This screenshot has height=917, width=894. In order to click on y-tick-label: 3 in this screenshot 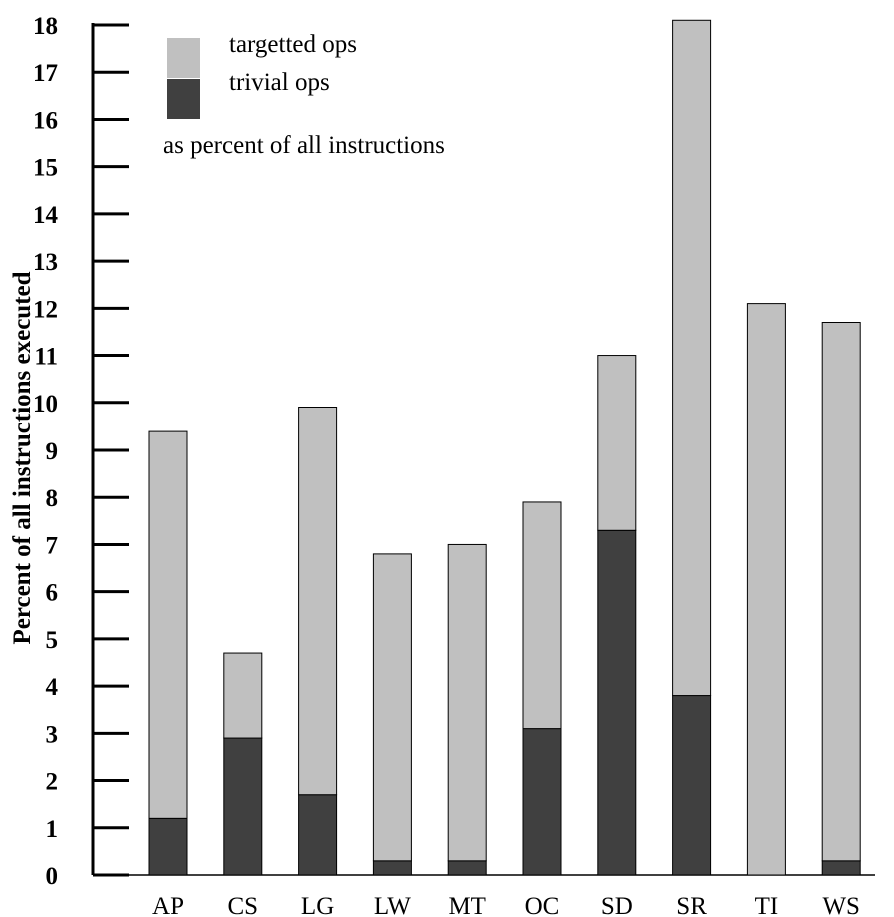, I will do `click(52, 734)`.